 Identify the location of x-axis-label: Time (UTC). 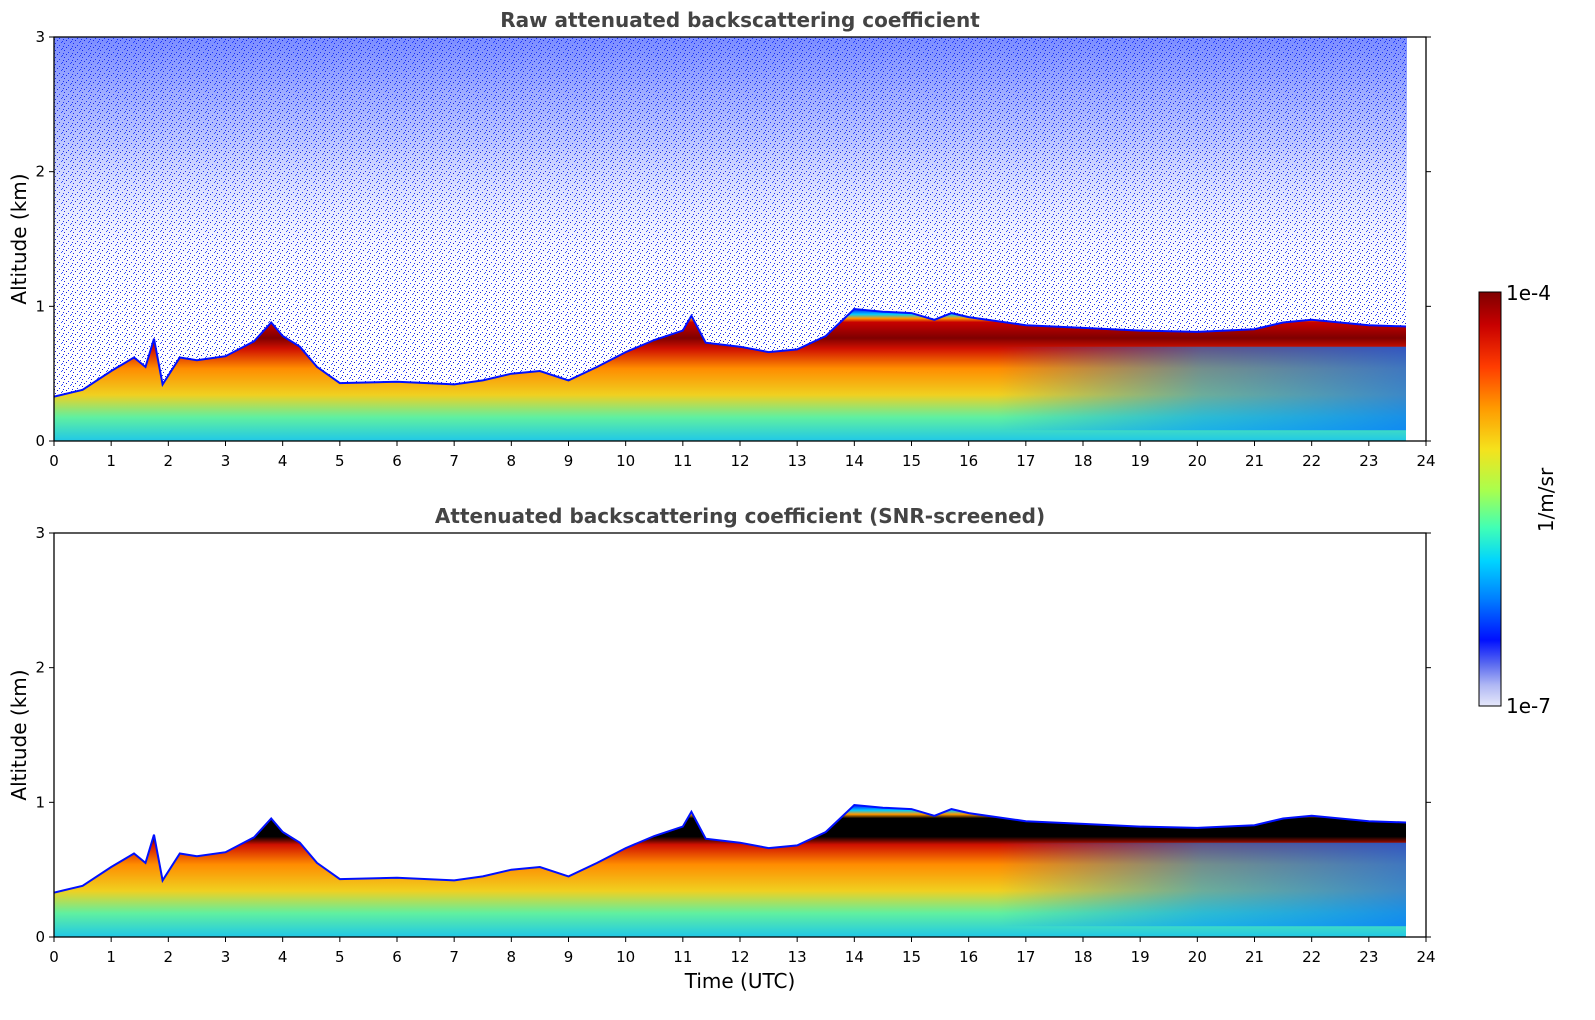
(740, 981).